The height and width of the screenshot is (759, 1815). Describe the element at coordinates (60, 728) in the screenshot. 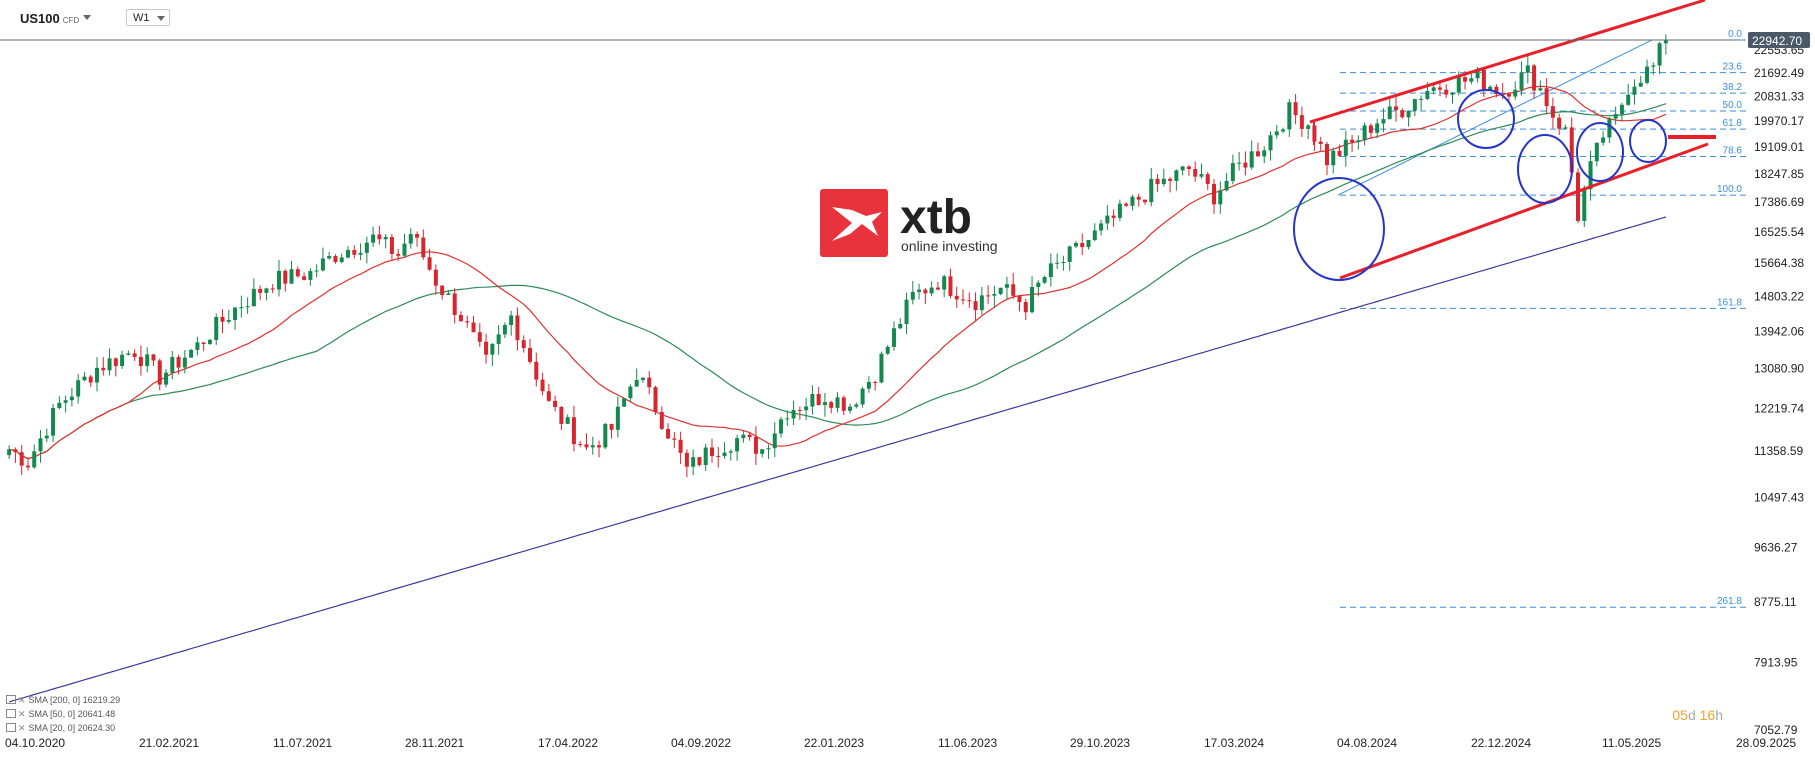

I see `legend-sma-20: ✕ SMA [20, 0] 20624.30` at that location.